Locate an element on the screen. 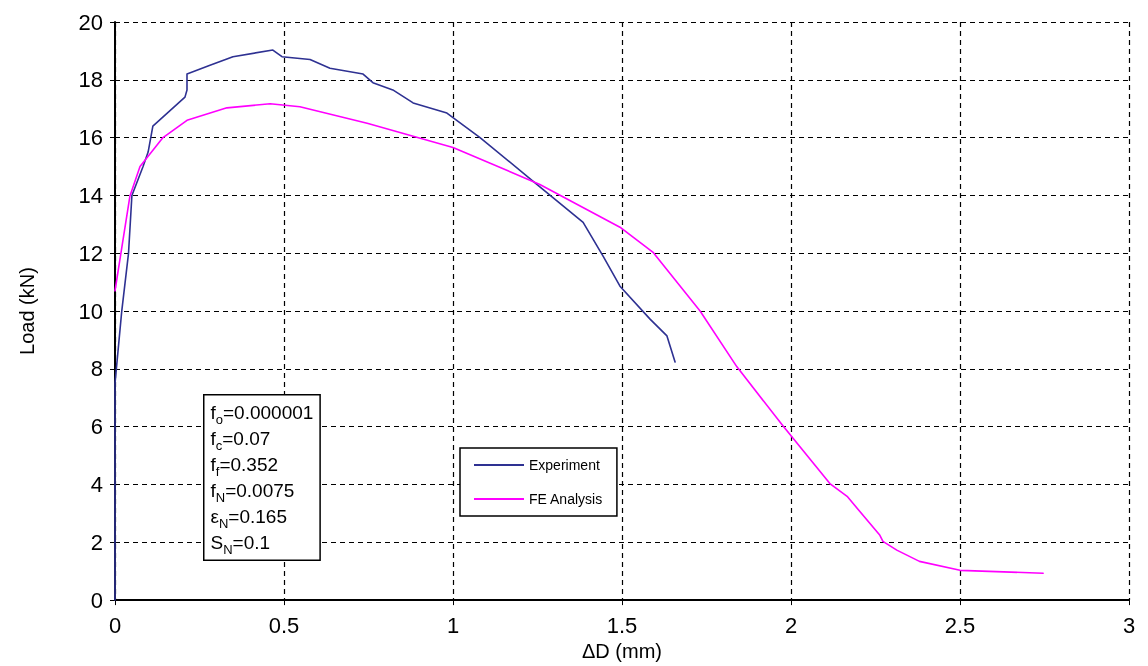 The height and width of the screenshot is (666, 1148). legend-label: Experiment is located at coordinates (564, 465).